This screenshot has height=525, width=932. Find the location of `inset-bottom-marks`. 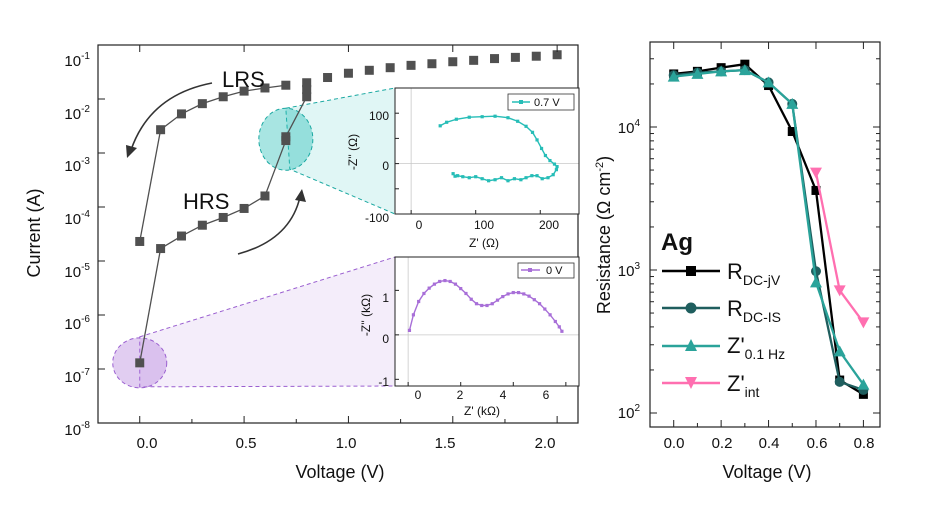

inset-bottom-marks is located at coordinates (487, 321).